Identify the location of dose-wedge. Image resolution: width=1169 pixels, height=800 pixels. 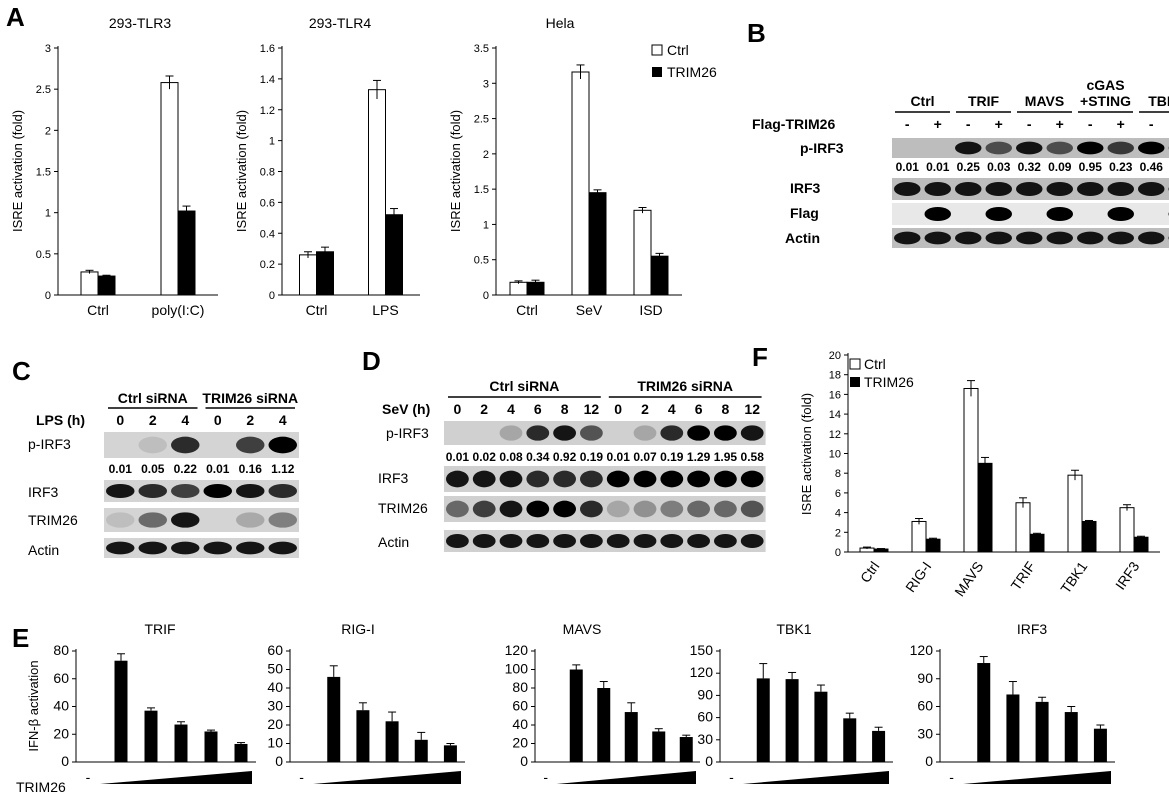
(1037, 777).